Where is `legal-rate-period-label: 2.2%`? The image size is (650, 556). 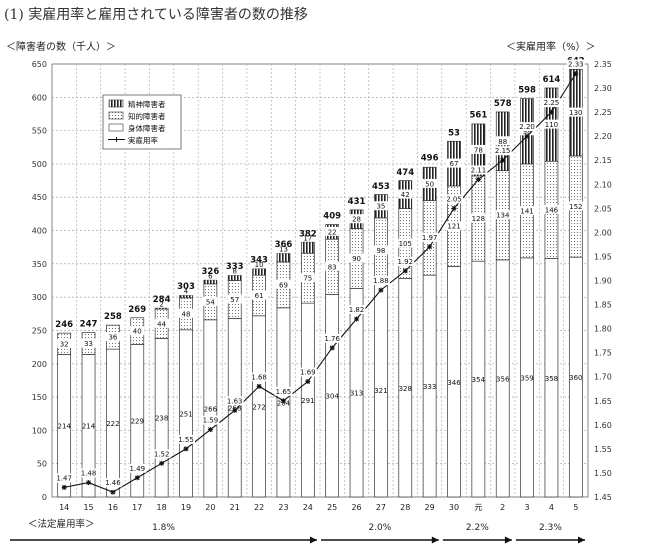 legal-rate-period-label: 2.2% is located at coordinates (477, 528).